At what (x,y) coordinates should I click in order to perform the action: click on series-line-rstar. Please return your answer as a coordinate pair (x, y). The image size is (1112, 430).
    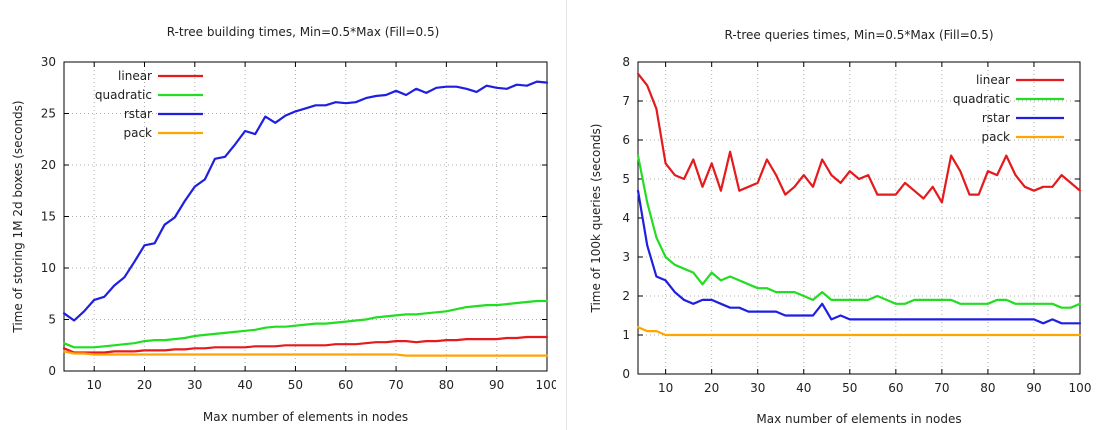
    Looking at the image, I should click on (859, 257).